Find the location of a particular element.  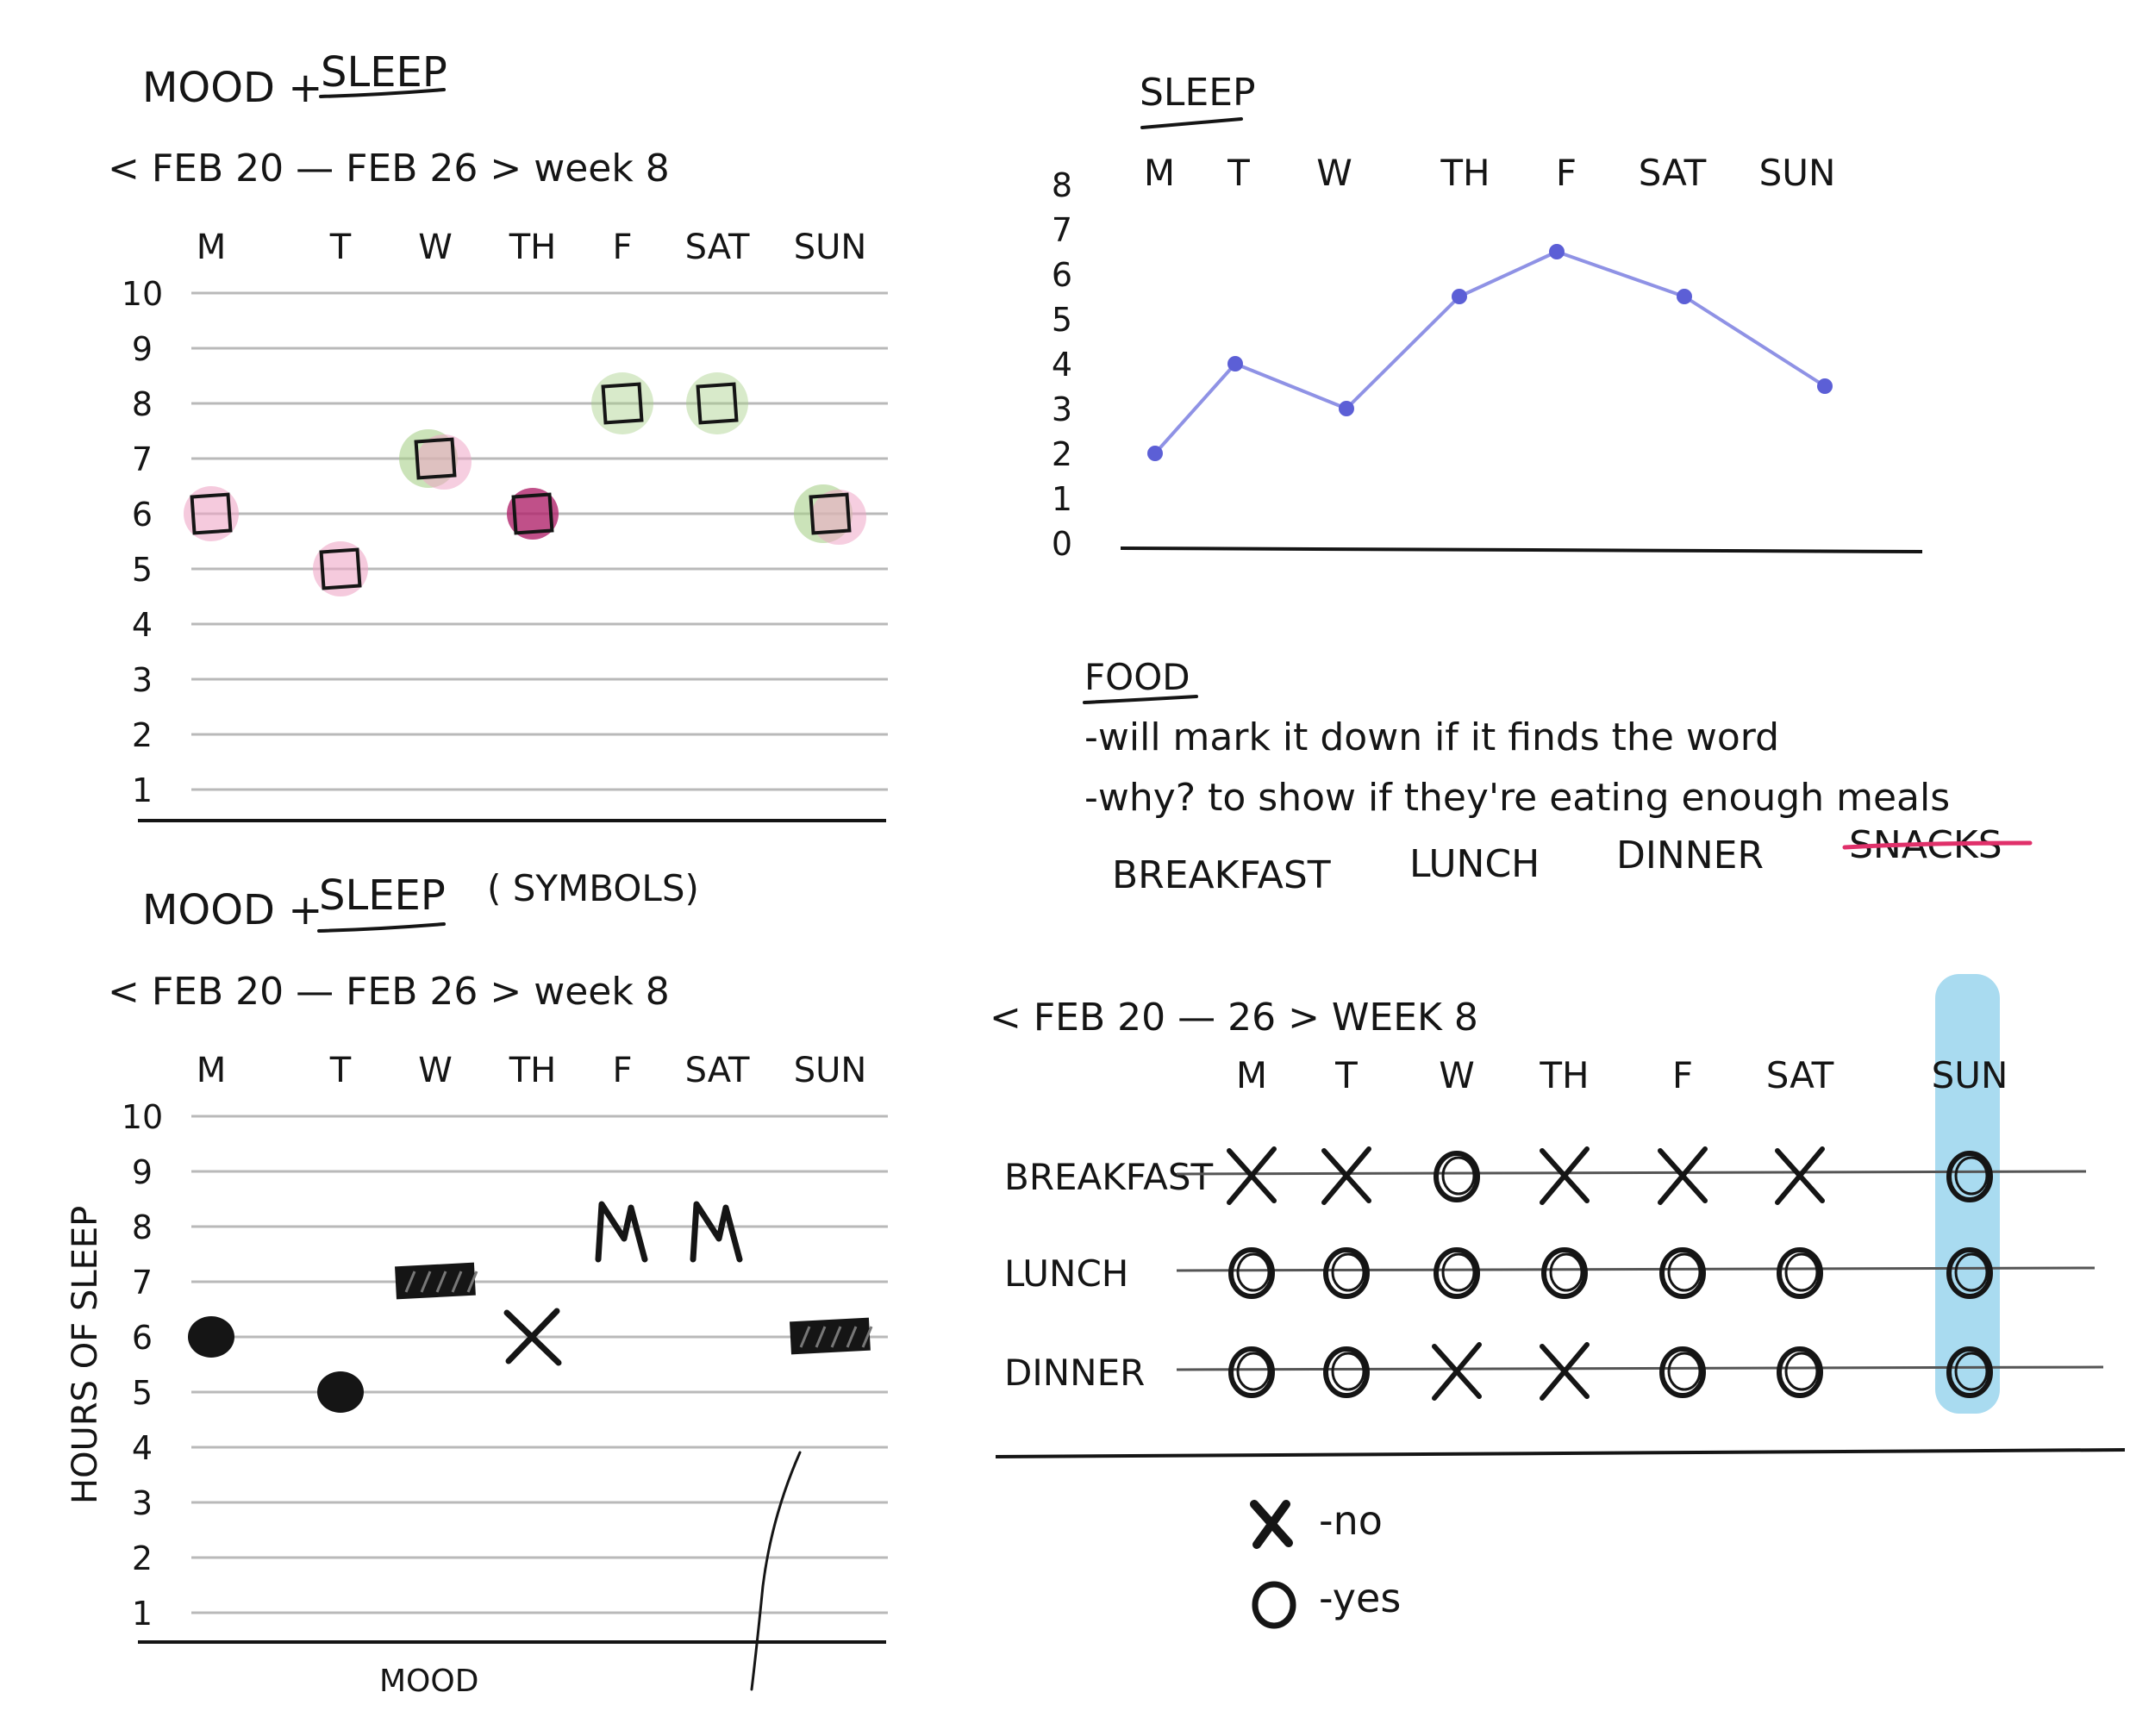

cell-o-breakfast-w is located at coordinates (1457, 1176).